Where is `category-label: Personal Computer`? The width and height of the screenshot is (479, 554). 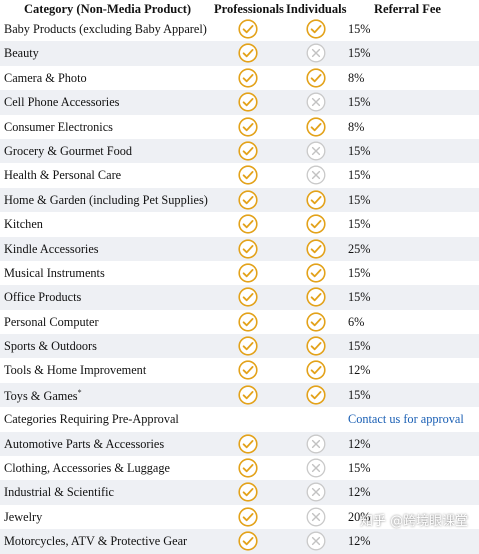
category-label: Personal Computer is located at coordinates (51, 321).